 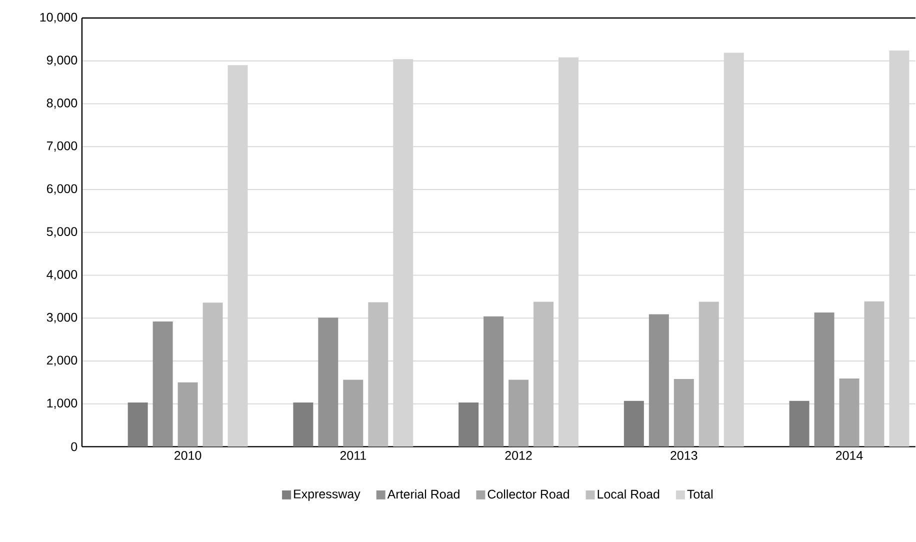 I want to click on y-tick-label: 1,000, so click(x=62, y=404).